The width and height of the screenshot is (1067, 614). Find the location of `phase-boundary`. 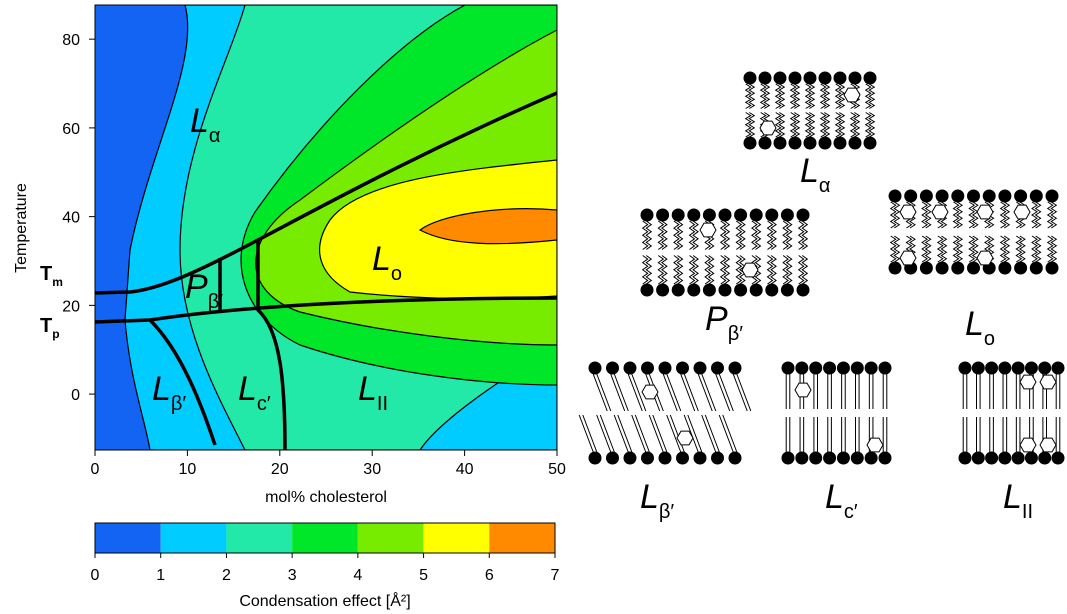

phase-boundary is located at coordinates (182, 382).